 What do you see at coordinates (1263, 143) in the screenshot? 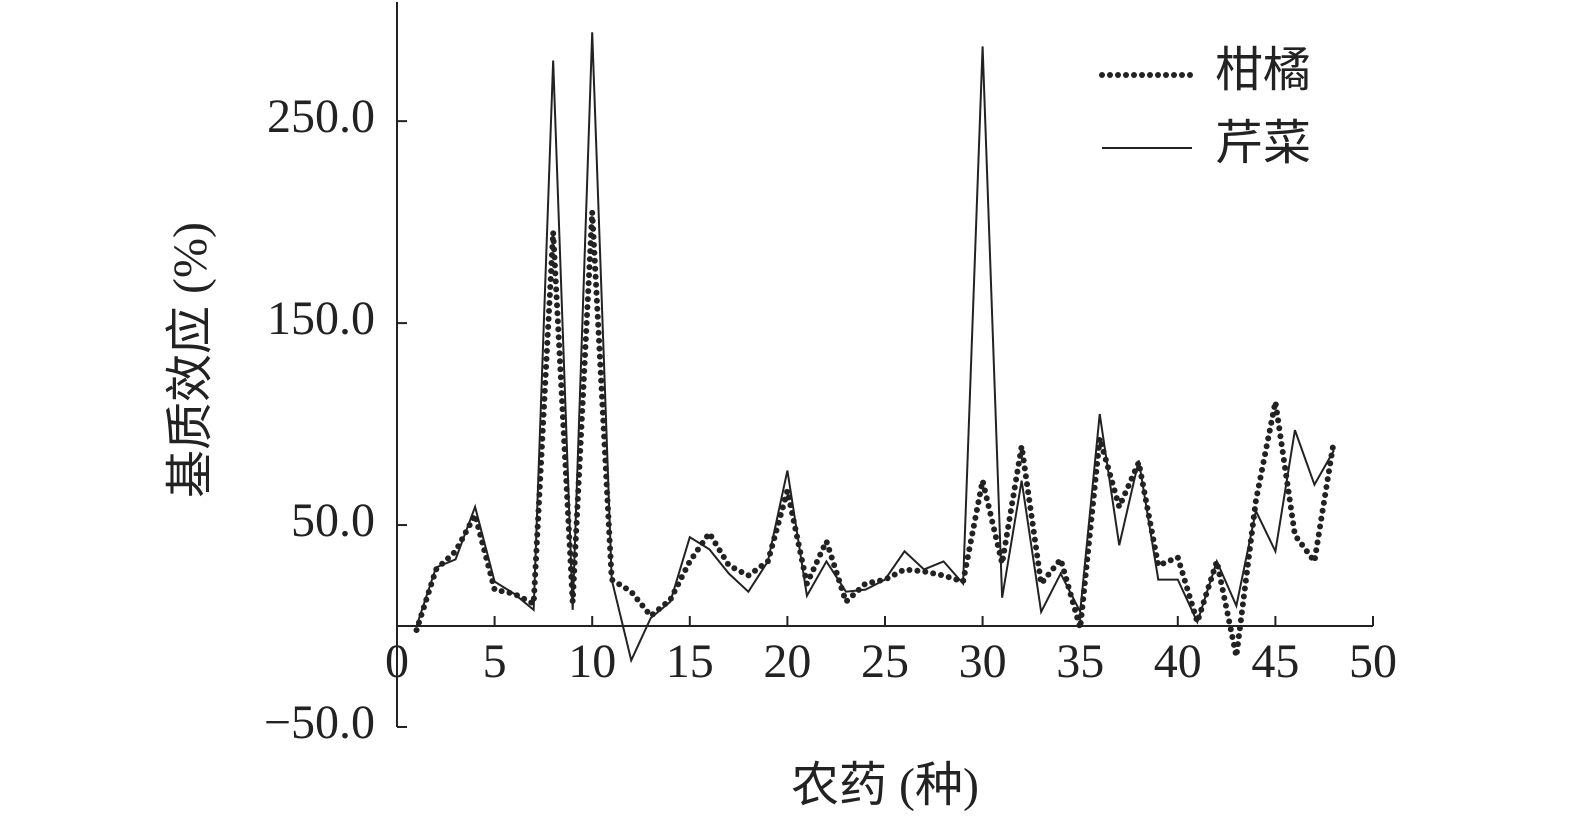
I see `legend-label: 芹菜` at bounding box center [1263, 143].